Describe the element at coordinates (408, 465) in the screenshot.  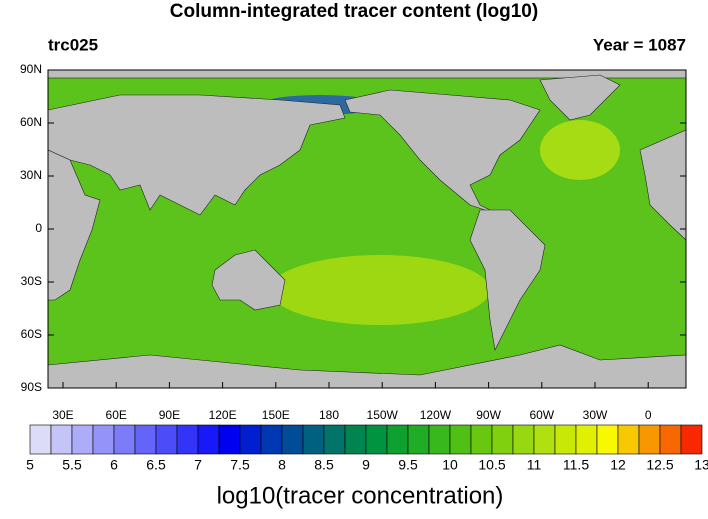
I see `colorbar-tick-label: 9.5` at that location.